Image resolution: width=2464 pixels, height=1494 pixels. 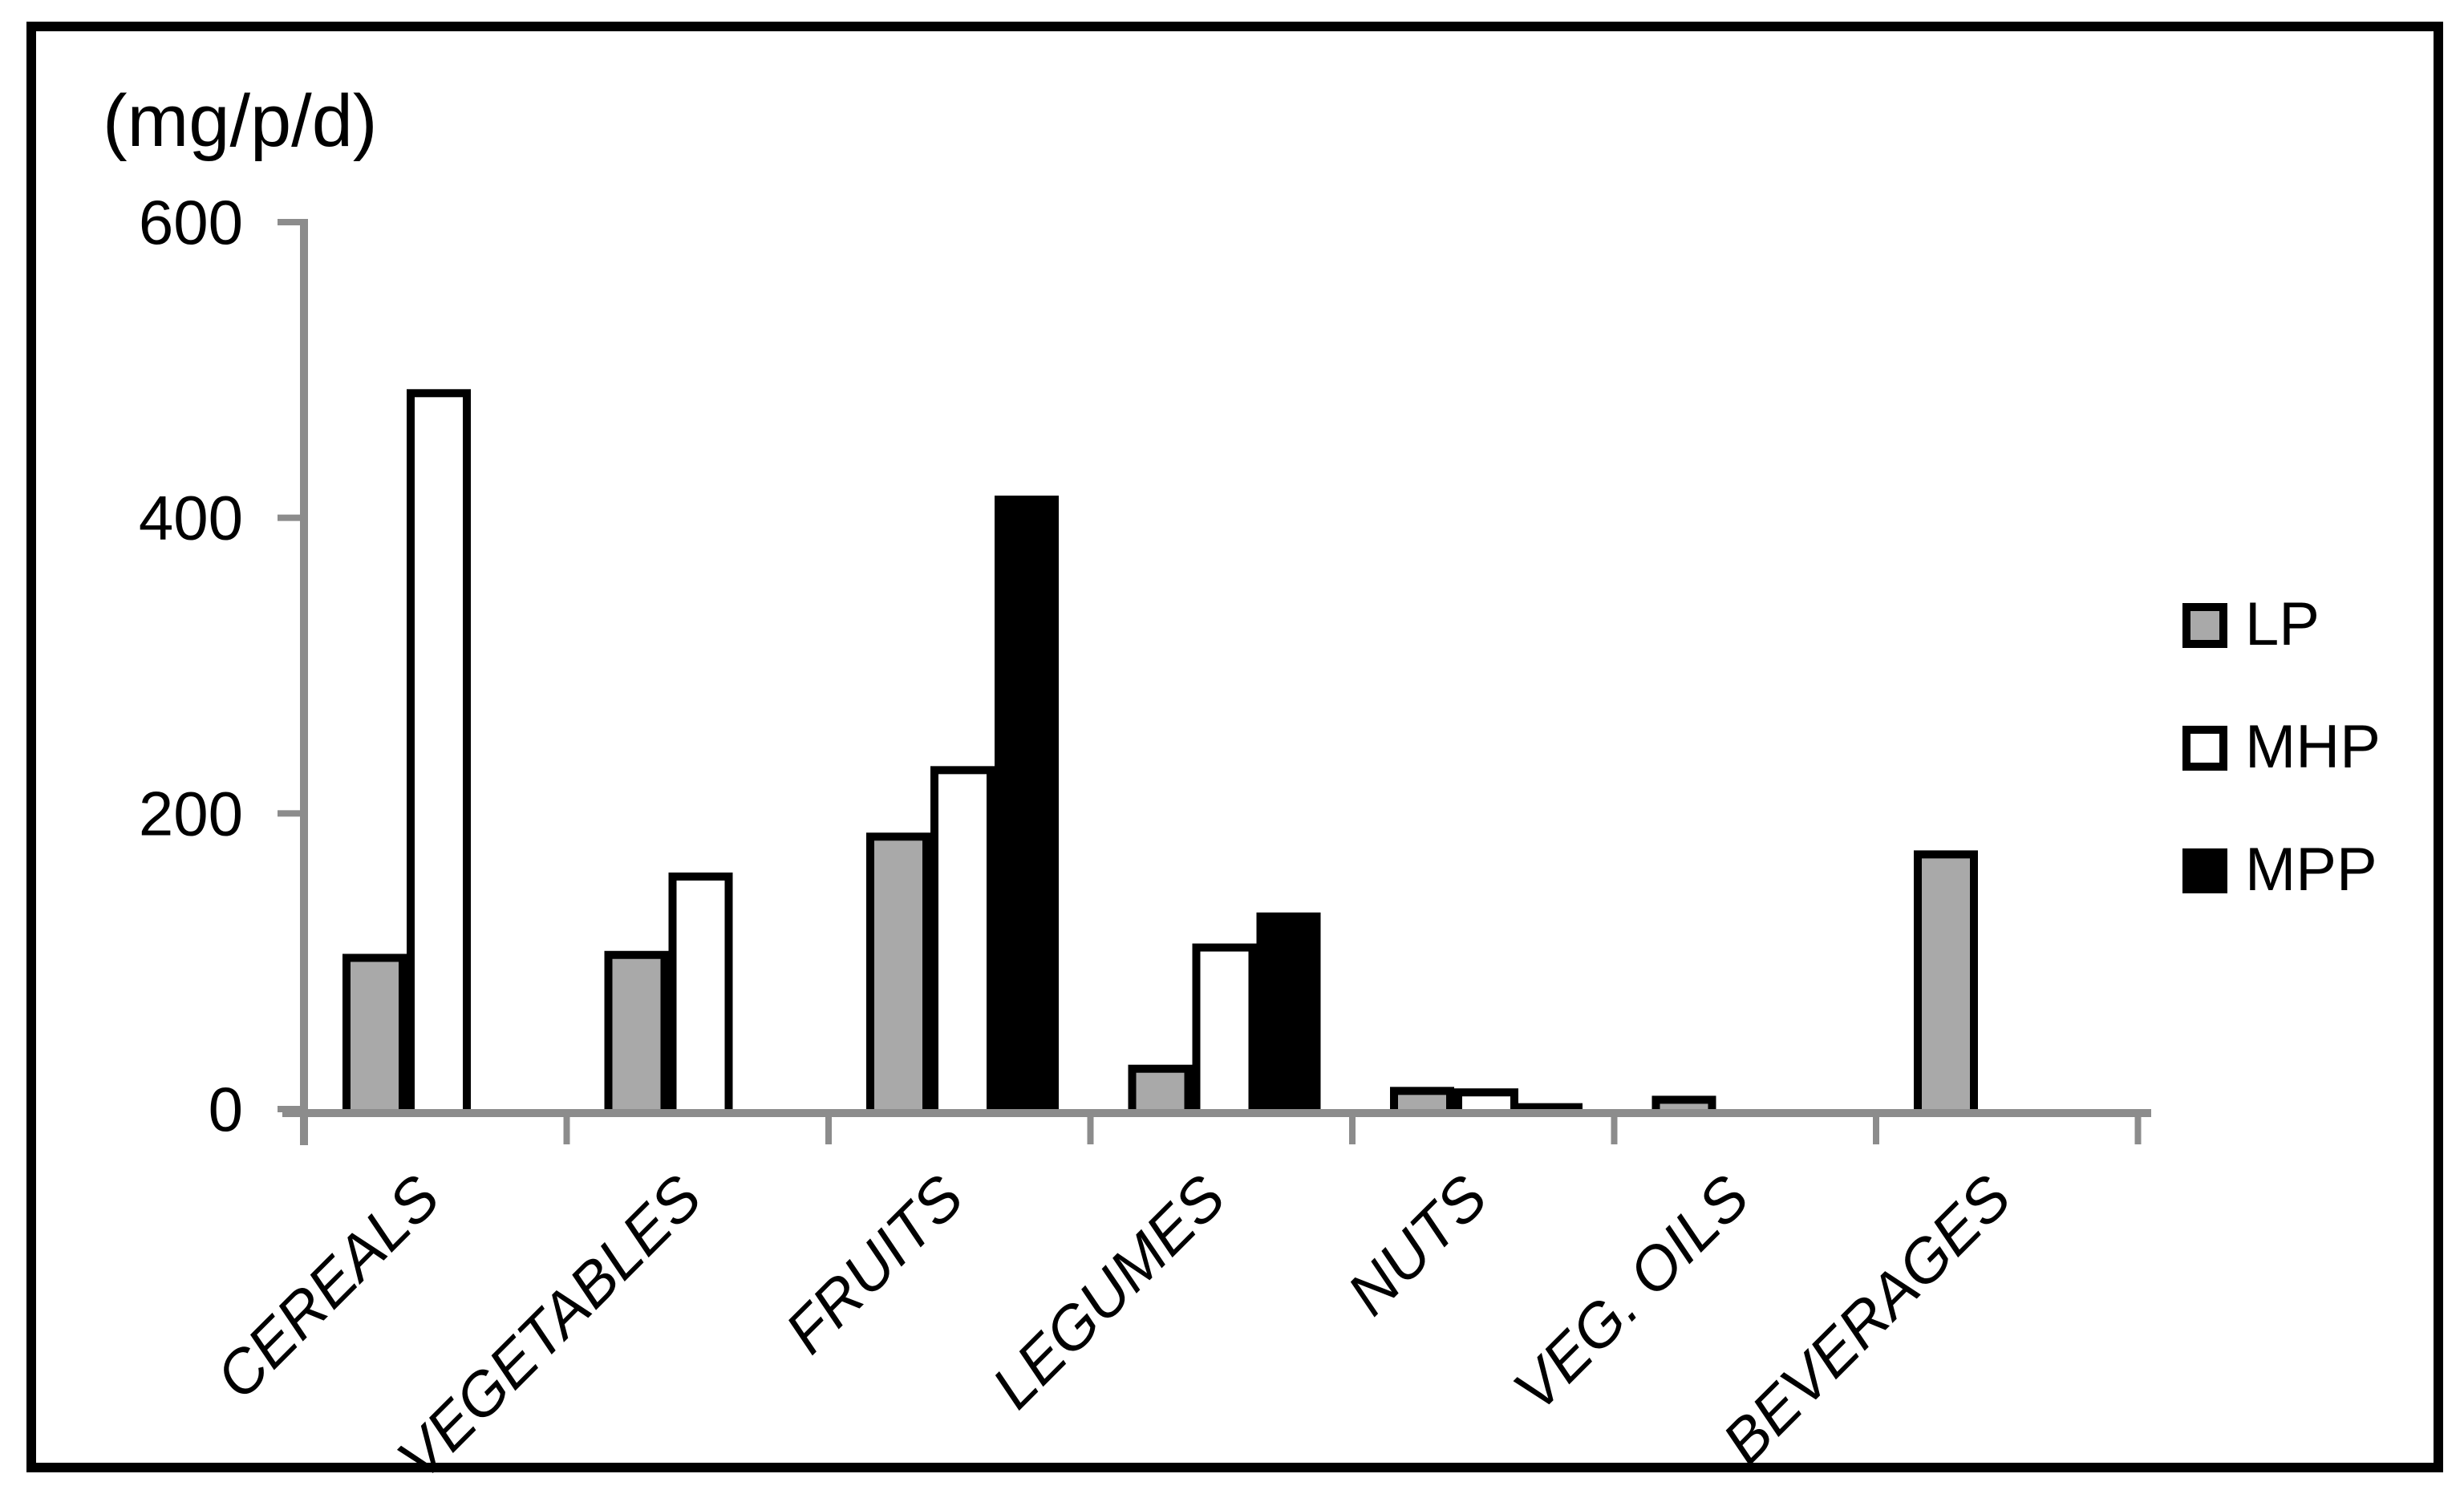 I want to click on x-axis-label-cereals: CEREALS, so click(x=328, y=1287).